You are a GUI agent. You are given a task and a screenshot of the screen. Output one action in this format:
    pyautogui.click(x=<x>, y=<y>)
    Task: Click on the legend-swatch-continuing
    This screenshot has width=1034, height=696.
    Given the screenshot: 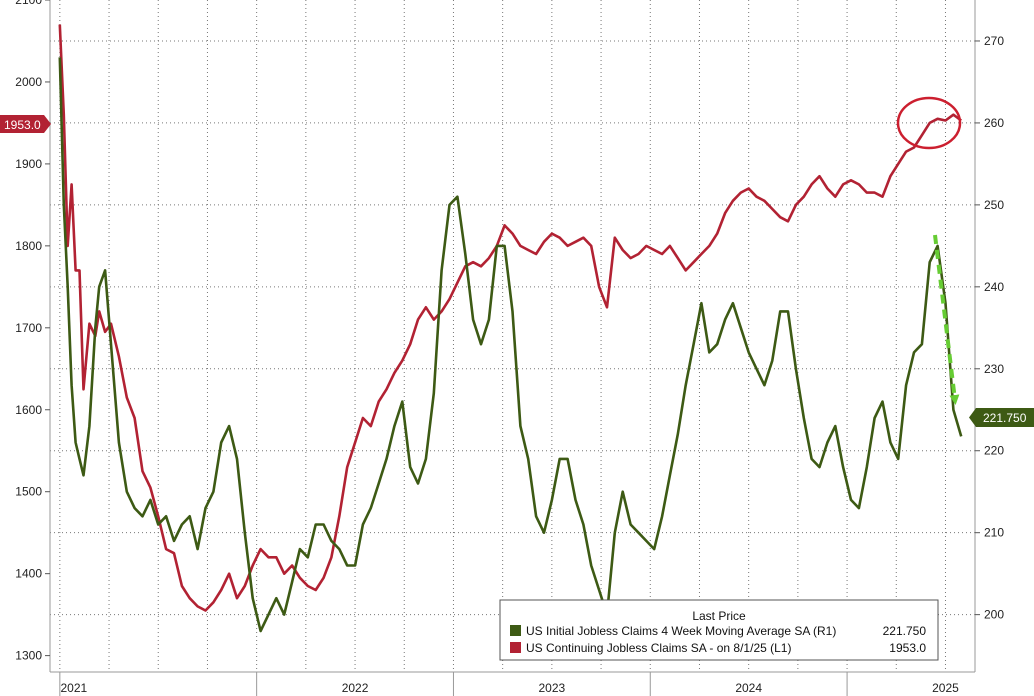 What is the action you would take?
    pyautogui.click(x=515, y=647)
    